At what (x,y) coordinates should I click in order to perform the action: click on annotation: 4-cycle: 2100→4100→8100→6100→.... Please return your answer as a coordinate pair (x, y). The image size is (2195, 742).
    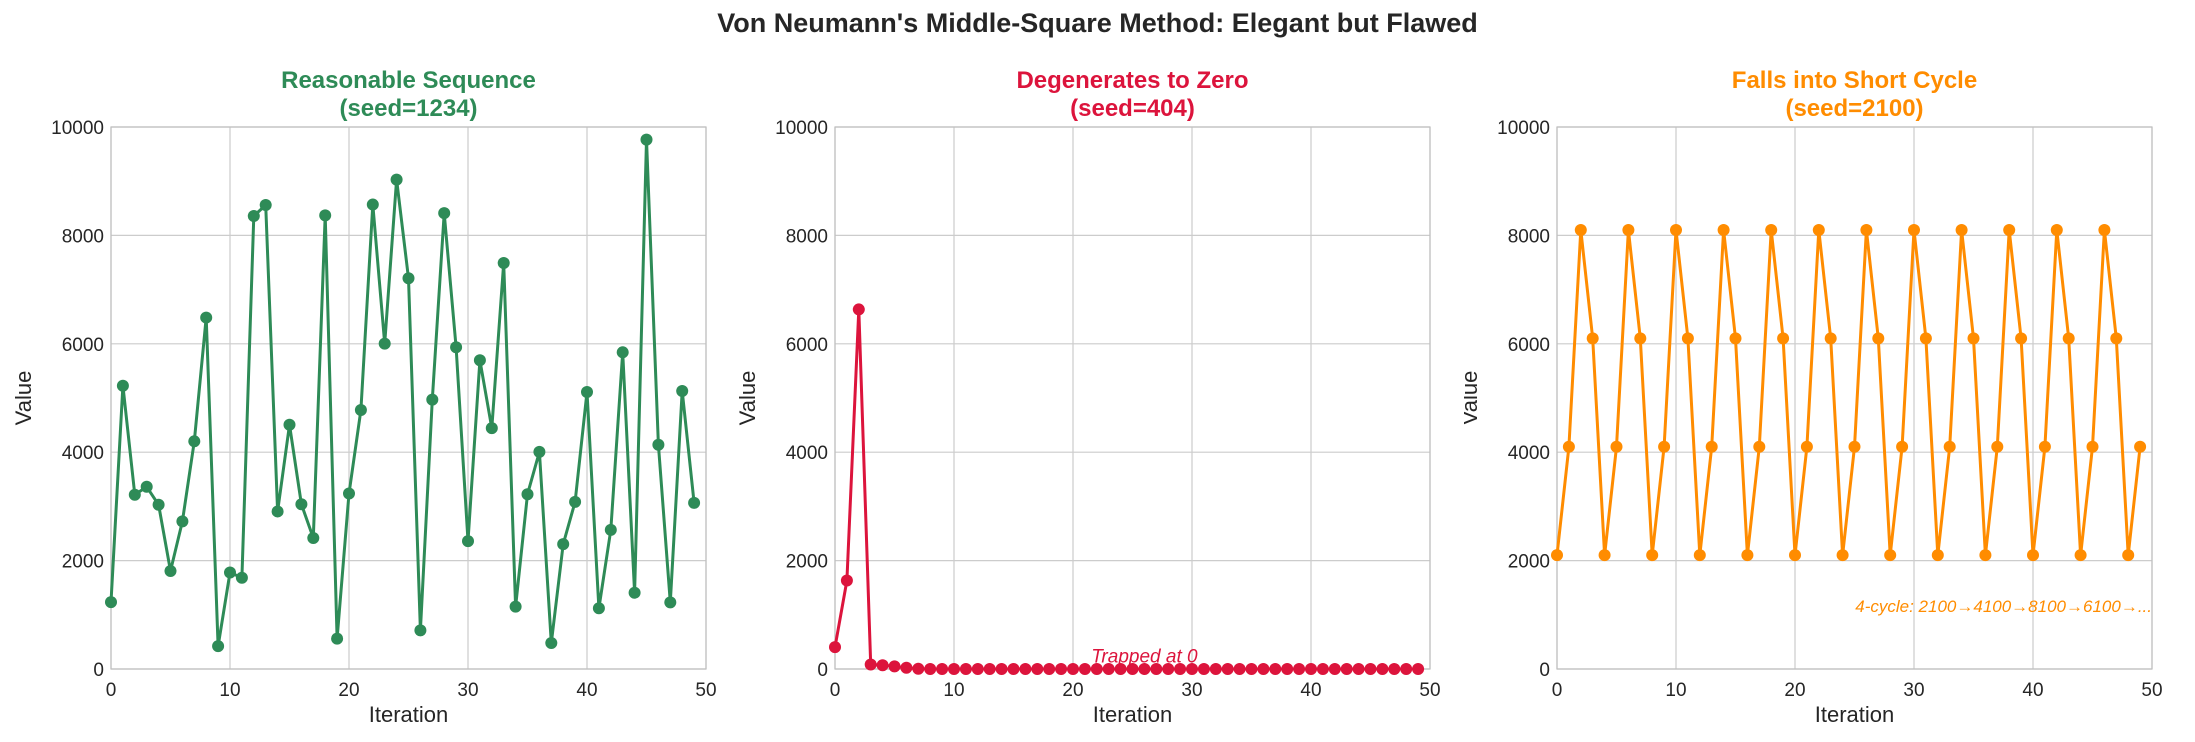
    Looking at the image, I should click on (2003, 606).